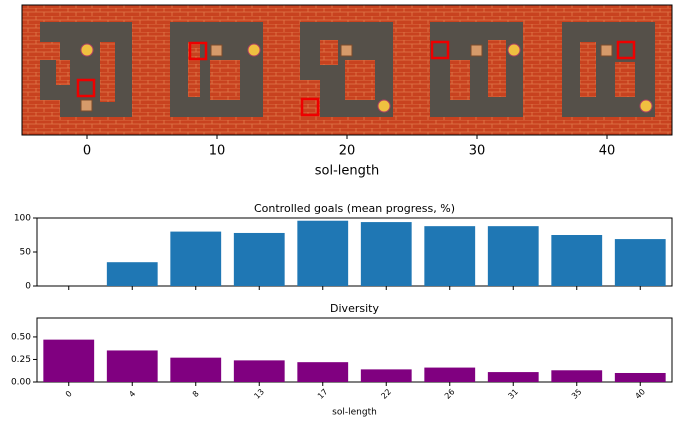 This screenshot has height=426, width=688. I want to click on chart-title: Diversity, so click(354, 308).